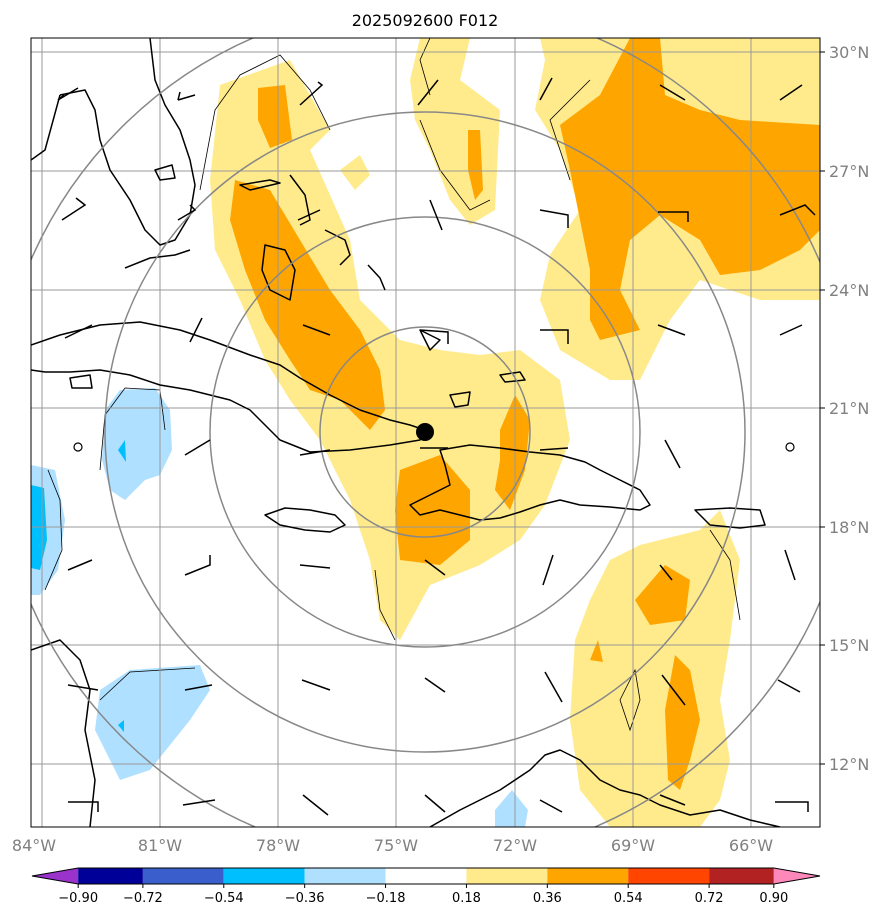 This screenshot has height=924, width=890. What do you see at coordinates (355, 172) in the screenshot?
I see `yellow-small` at bounding box center [355, 172].